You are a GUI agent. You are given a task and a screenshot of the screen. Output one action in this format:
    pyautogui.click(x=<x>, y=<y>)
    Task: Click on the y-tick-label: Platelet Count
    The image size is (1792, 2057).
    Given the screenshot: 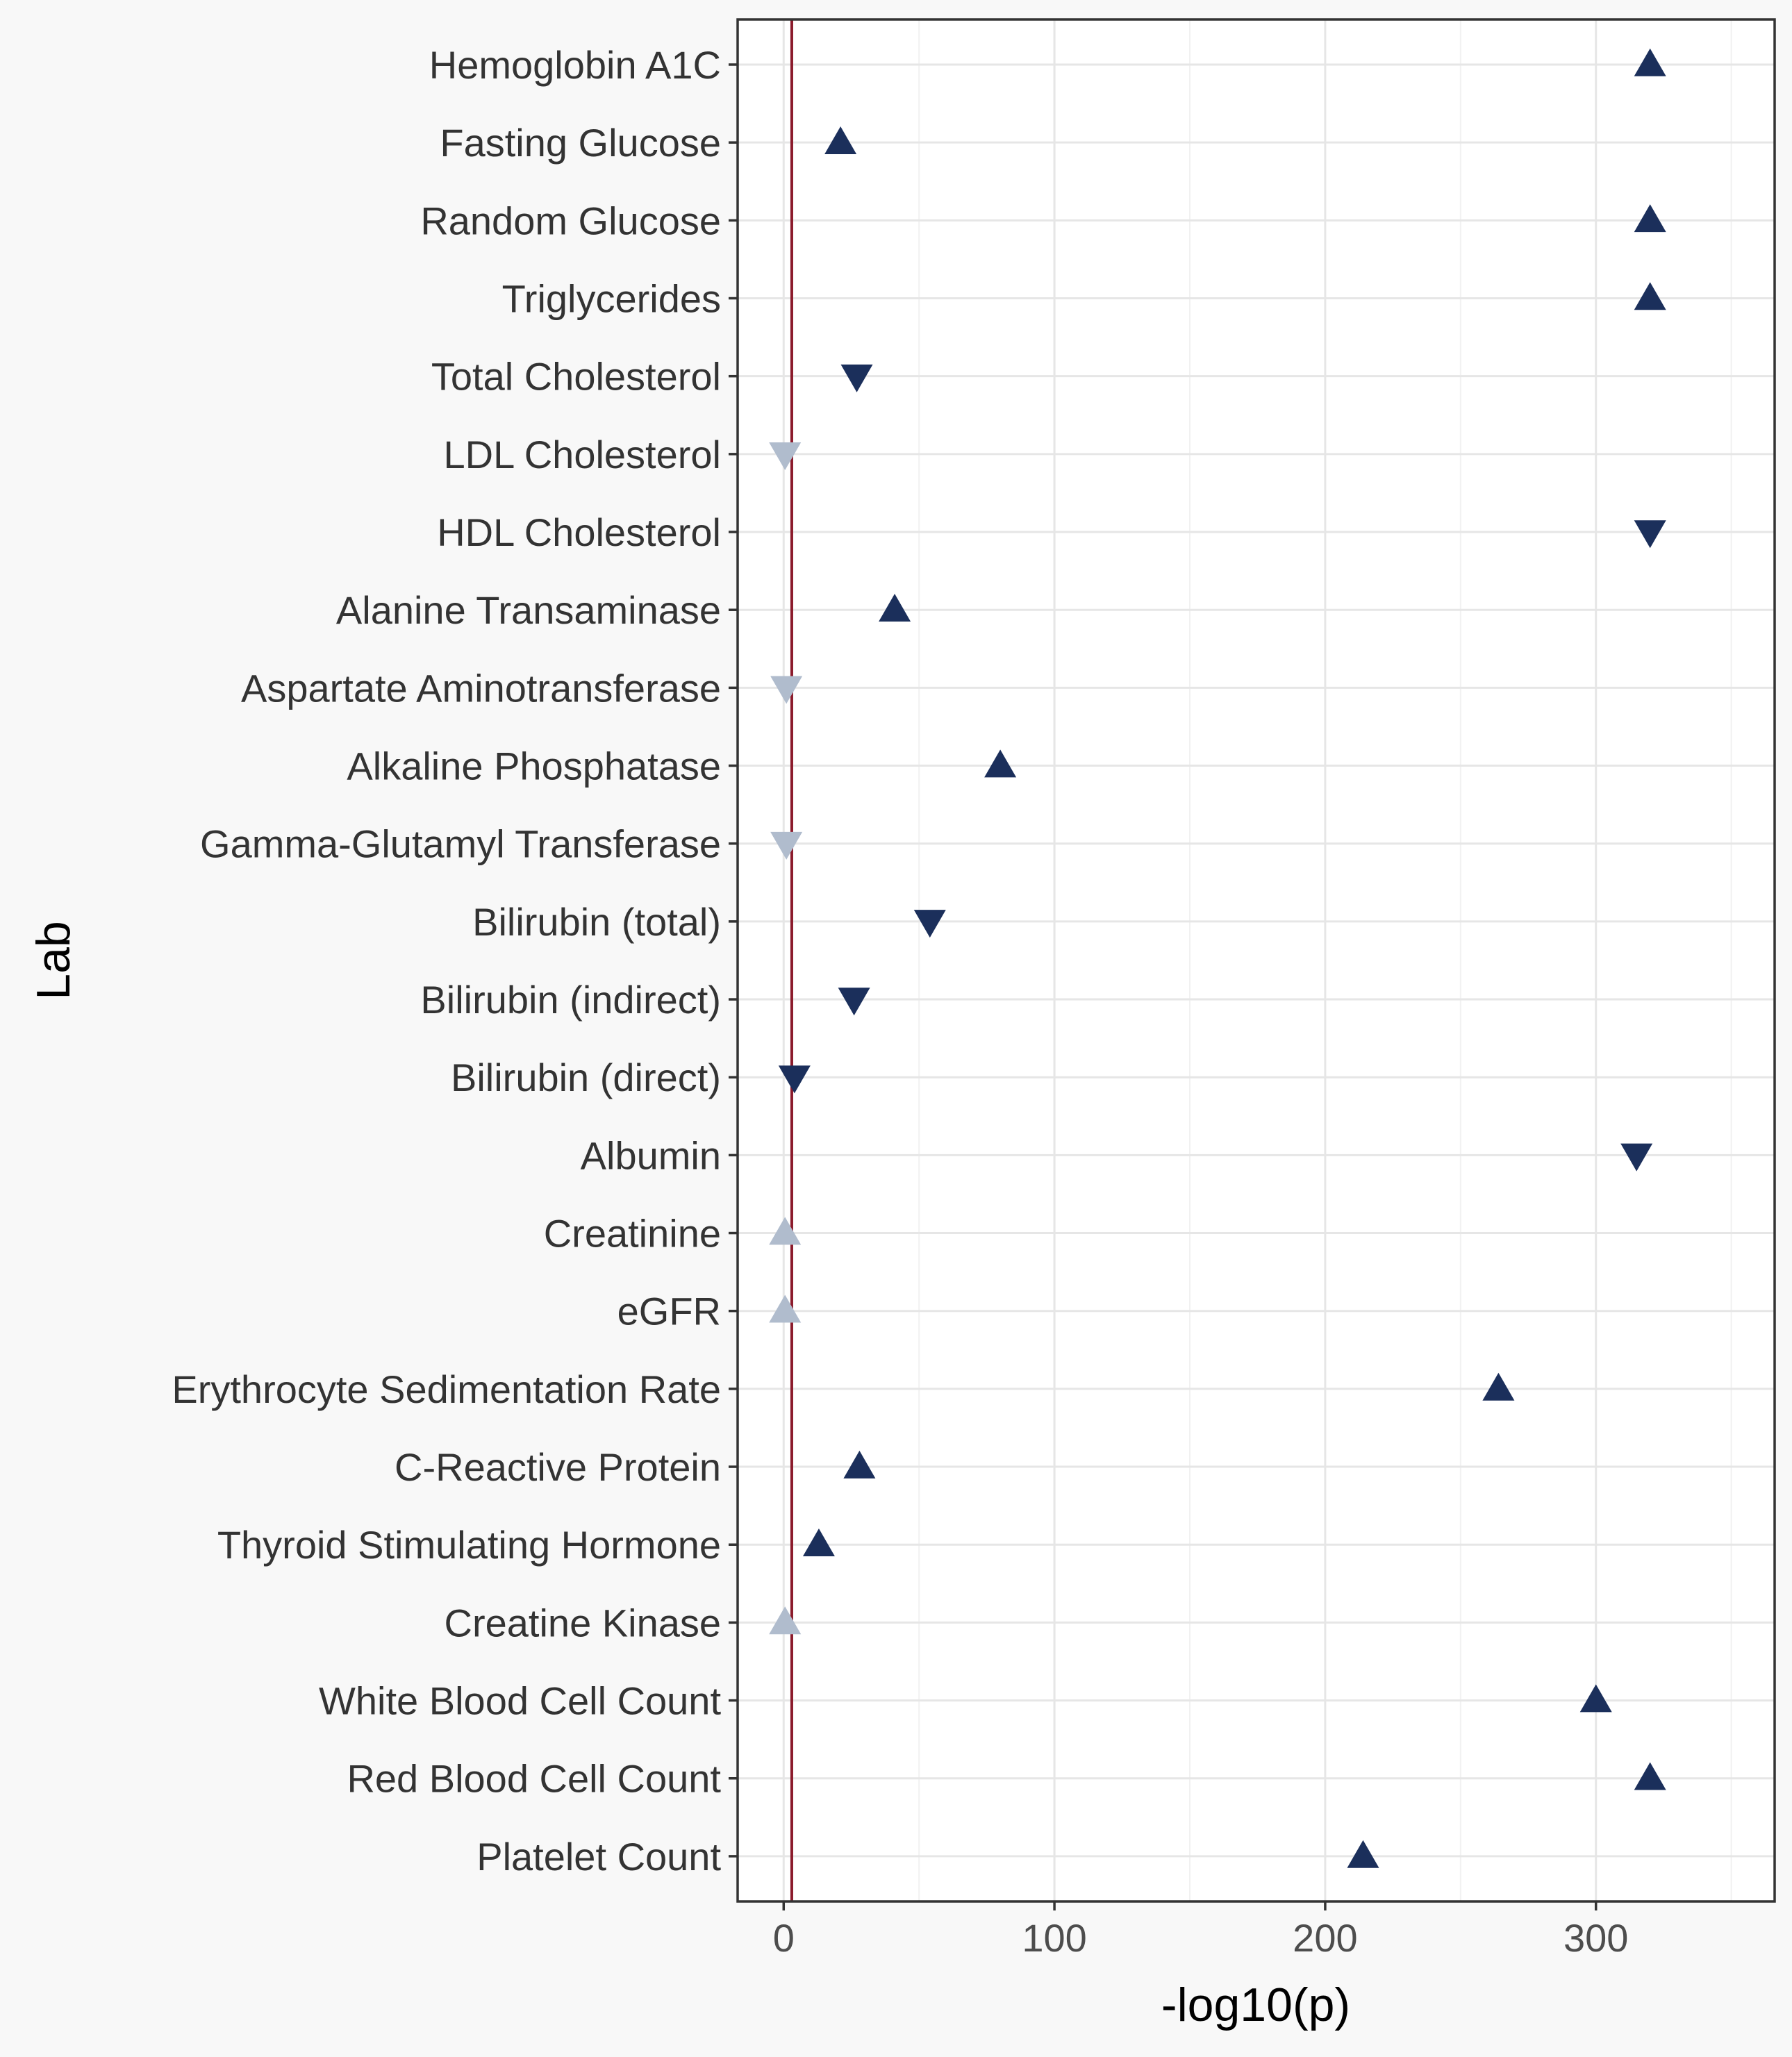 What is the action you would take?
    pyautogui.click(x=598, y=1857)
    